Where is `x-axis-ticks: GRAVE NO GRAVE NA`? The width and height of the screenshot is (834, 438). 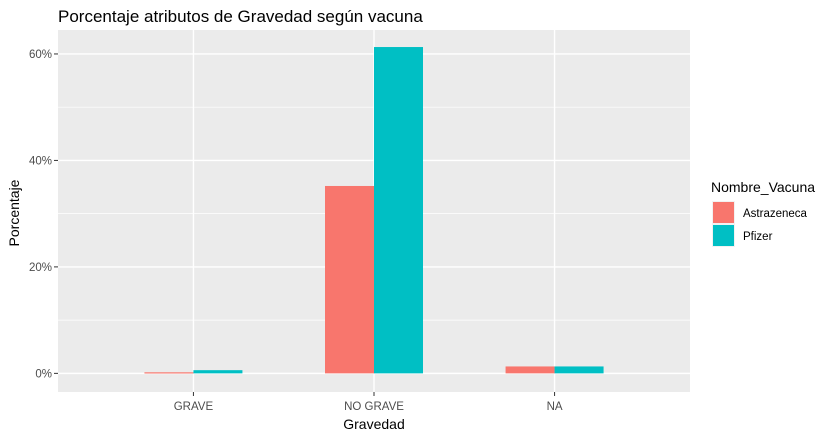
x-axis-ticks: GRAVE NO GRAVE NA is located at coordinates (368, 402).